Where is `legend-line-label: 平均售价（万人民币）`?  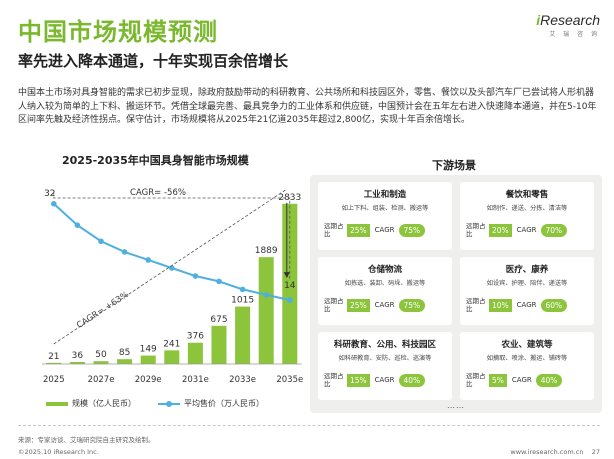 legend-line-label: 平均售价（万人民币） is located at coordinates (224, 403).